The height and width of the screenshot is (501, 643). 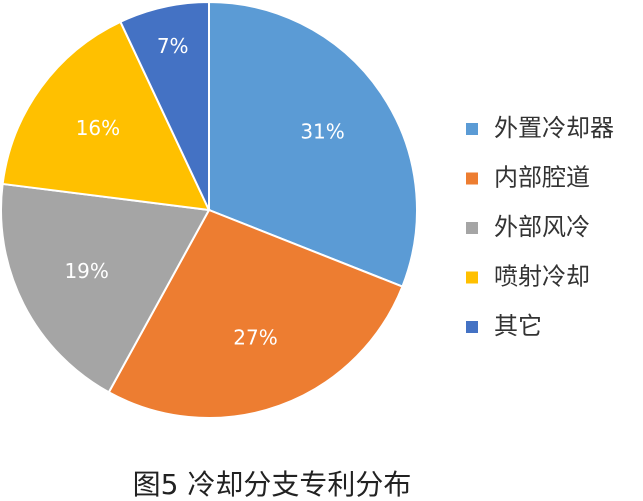 I want to click on legend-label: 外部风冷, so click(x=542, y=227).